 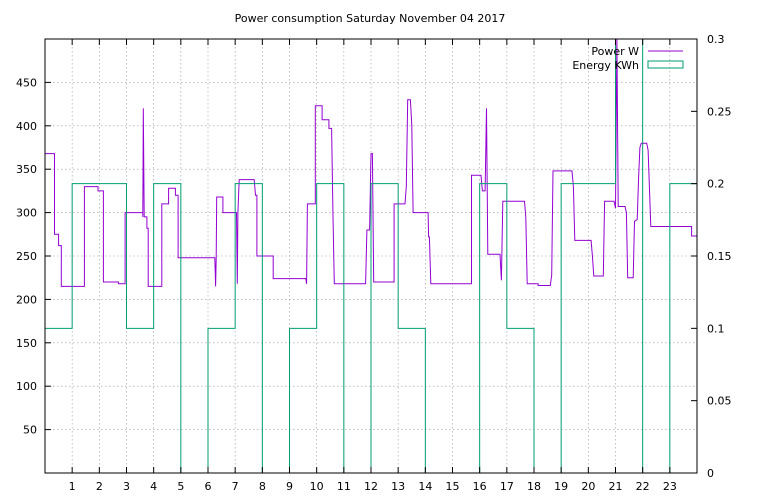 What do you see at coordinates (26, 343) in the screenshot?
I see `y-tick-label: 150` at bounding box center [26, 343].